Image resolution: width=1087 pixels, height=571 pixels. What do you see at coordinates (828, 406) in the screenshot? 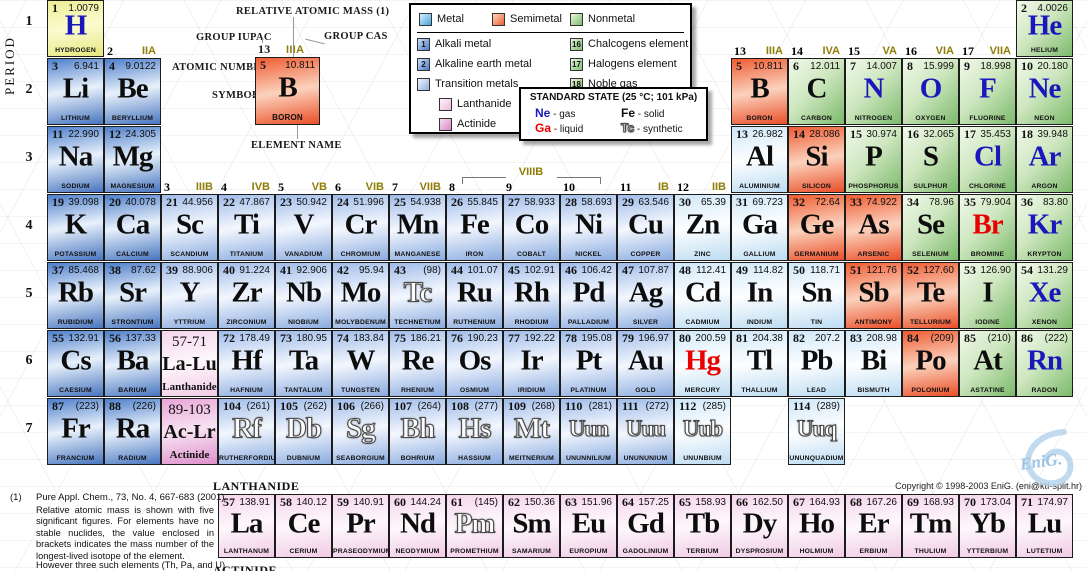
I see `atomic-mass: (289)` at bounding box center [828, 406].